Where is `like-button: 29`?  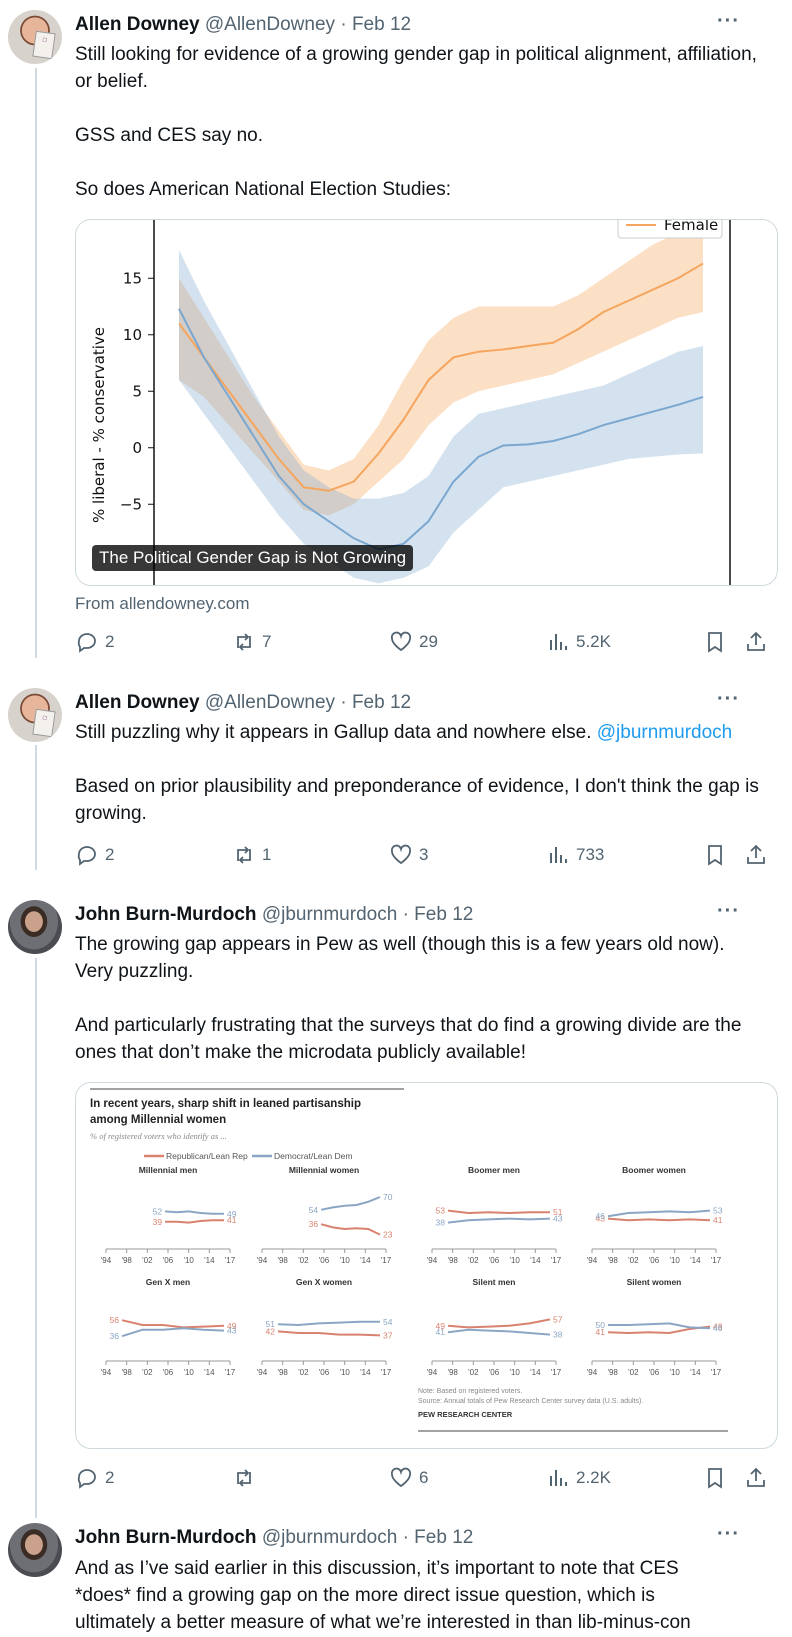
like-button: 29 is located at coordinates (413, 642).